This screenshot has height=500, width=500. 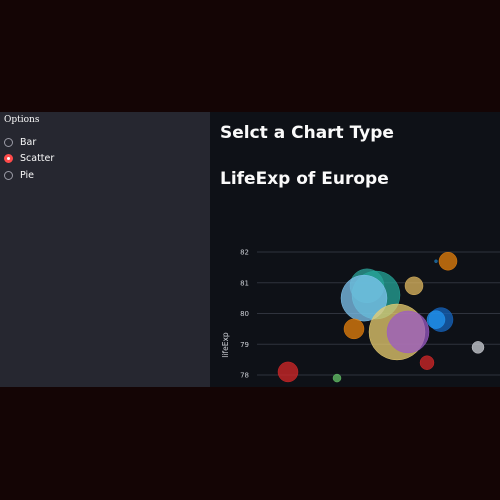 I want to click on radio-label-pie: Pie, so click(x=27, y=175).